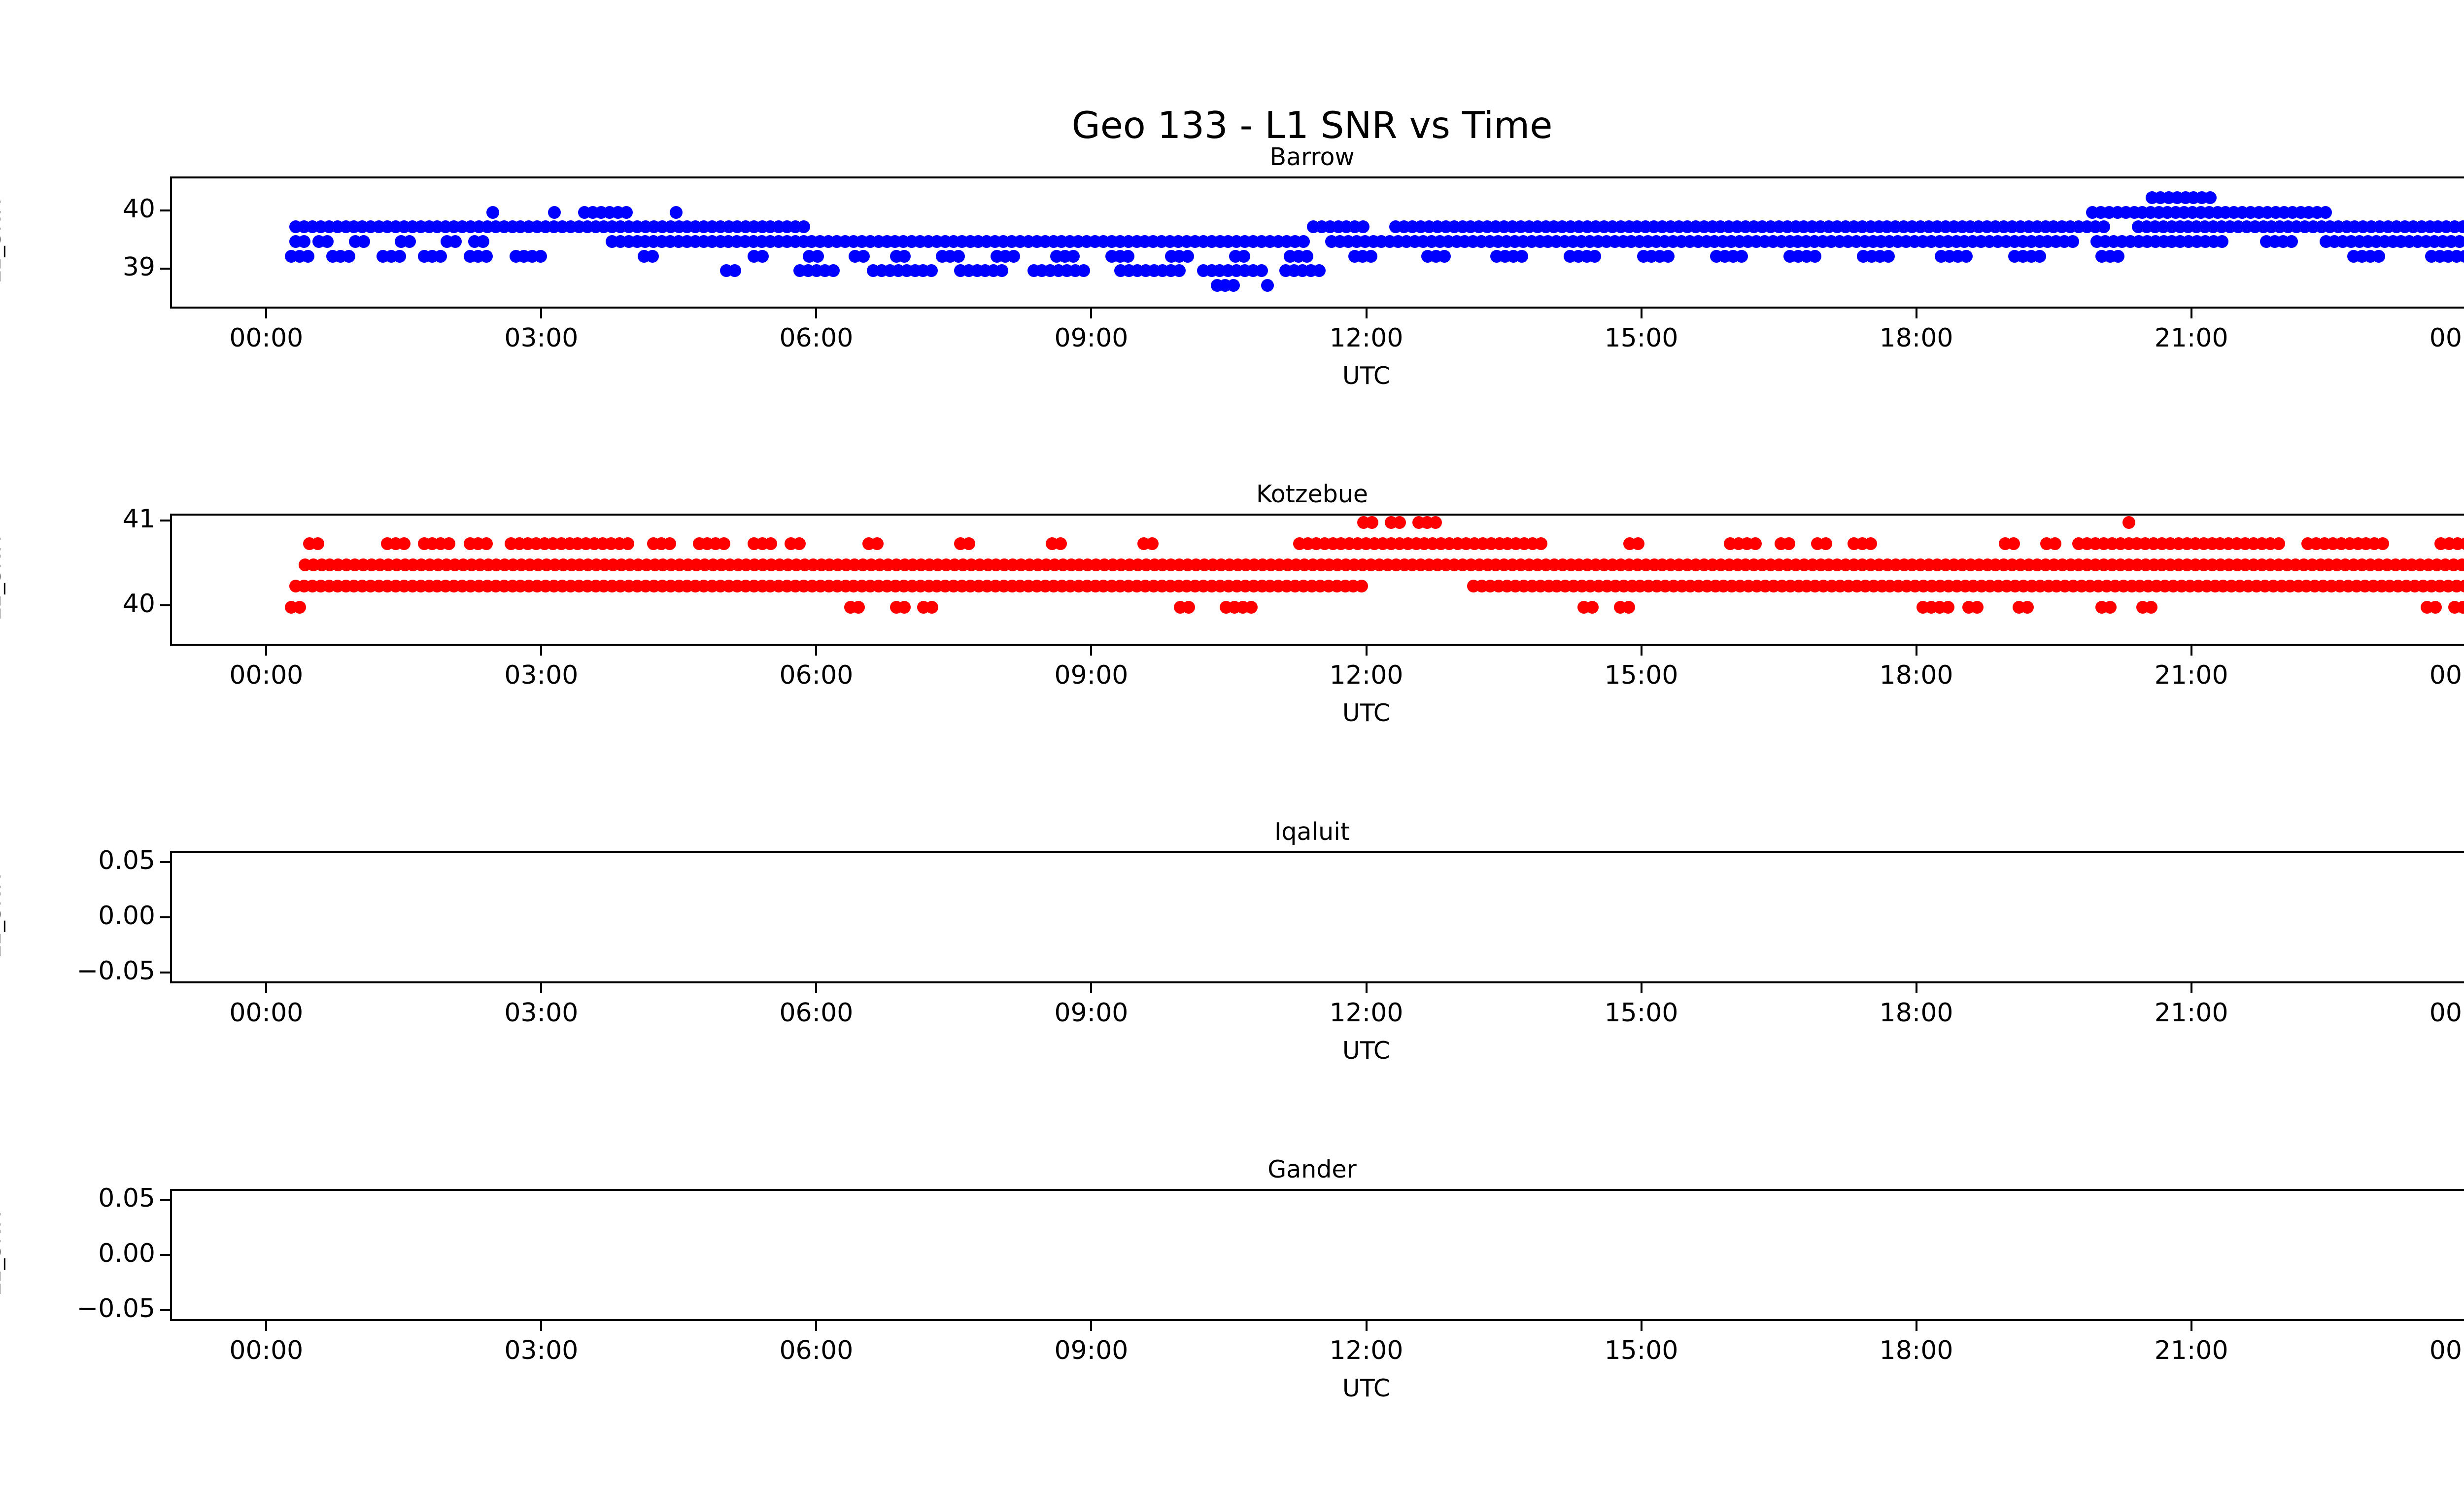 The image size is (2464, 1495). Describe the element at coordinates (541, 338) in the screenshot. I see `x-tick-label: 03:00` at that location.